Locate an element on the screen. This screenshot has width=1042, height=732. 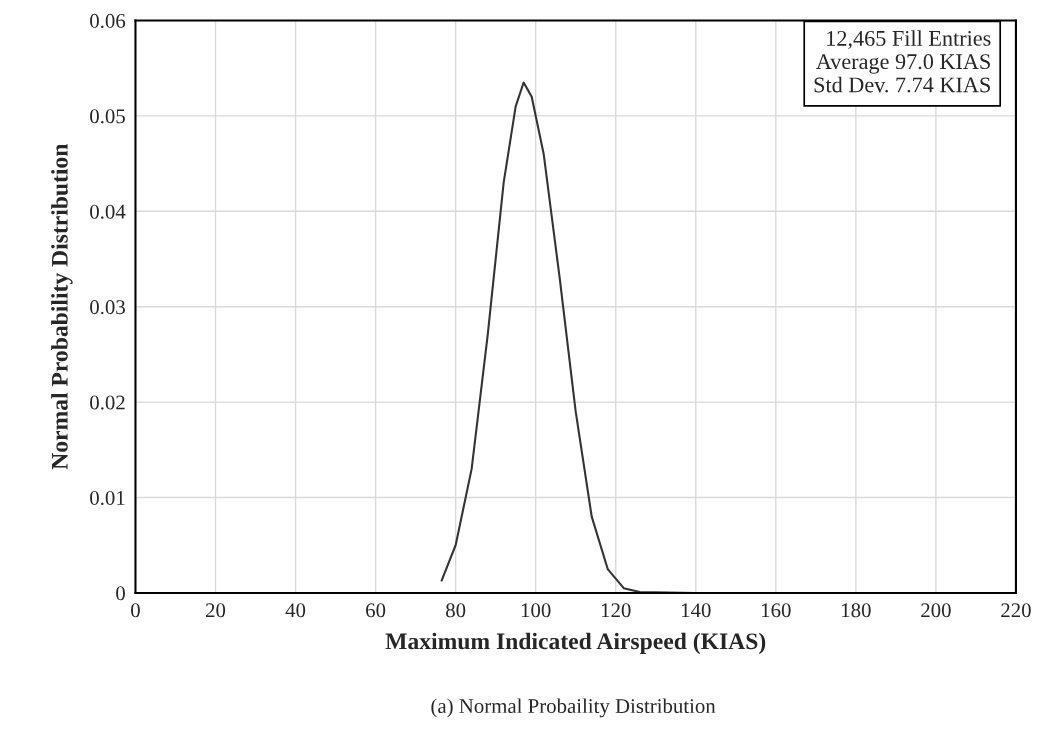
y-tick-label: 0.04 is located at coordinates (108, 211).